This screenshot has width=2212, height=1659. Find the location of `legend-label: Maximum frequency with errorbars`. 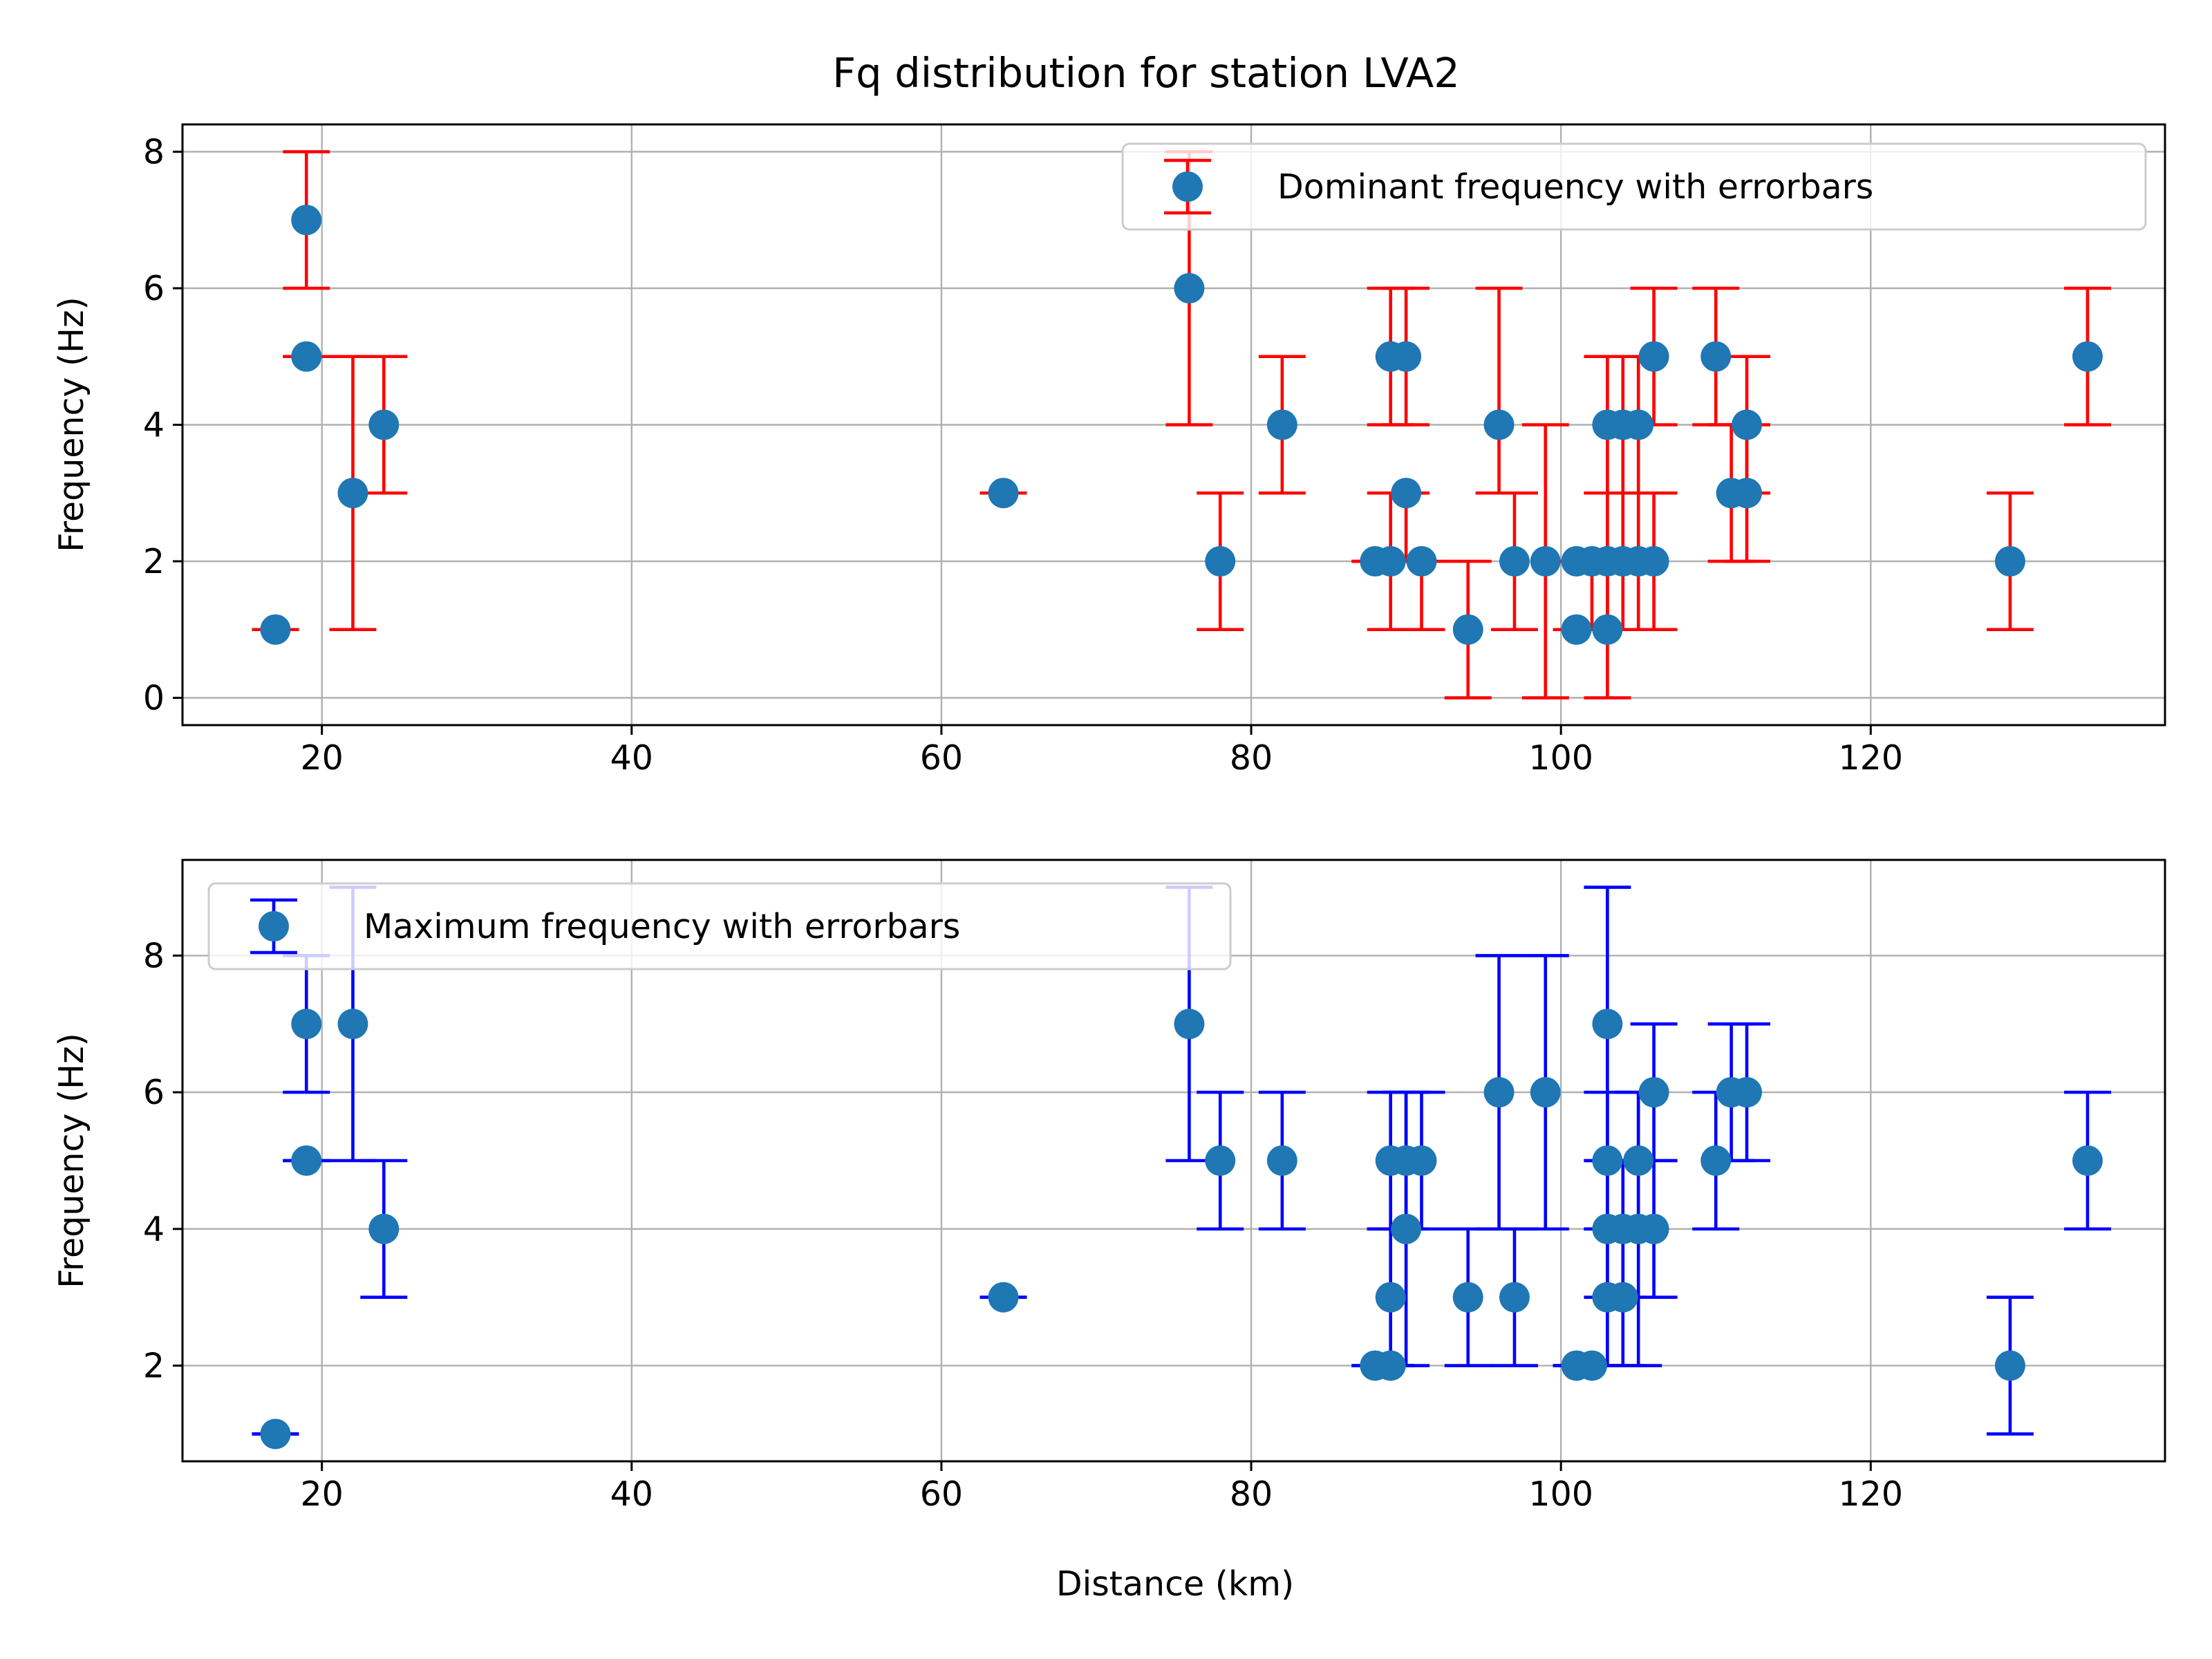

legend-label: Maximum frequency with errorbars is located at coordinates (662, 927).